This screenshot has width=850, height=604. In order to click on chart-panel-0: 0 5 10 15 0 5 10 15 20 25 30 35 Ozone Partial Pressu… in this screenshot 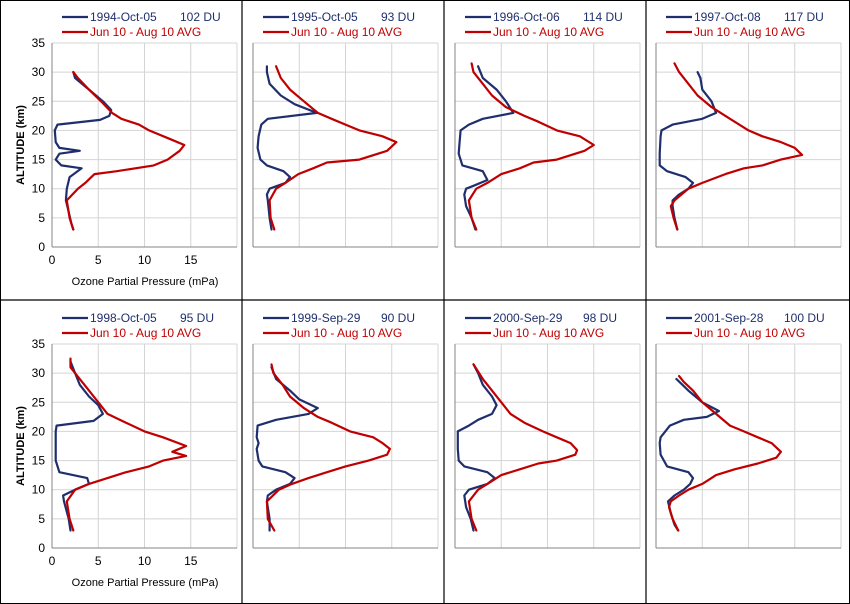, I will do `click(126, 149)`.